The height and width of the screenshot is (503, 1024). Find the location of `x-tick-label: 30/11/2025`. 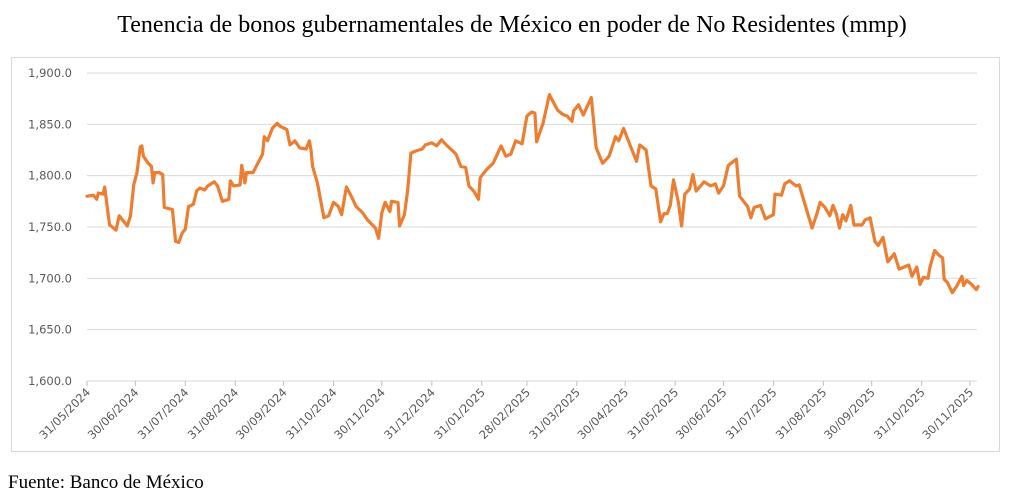

x-tick-label: 30/11/2025 is located at coordinates (947, 413).